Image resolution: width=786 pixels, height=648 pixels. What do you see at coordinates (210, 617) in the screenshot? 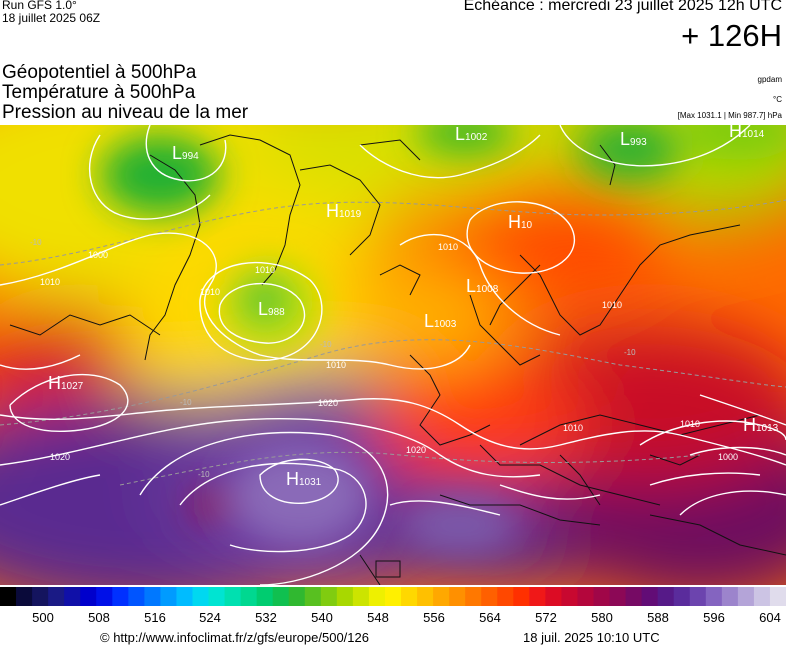
I see `colorbar-tick: 524` at bounding box center [210, 617].